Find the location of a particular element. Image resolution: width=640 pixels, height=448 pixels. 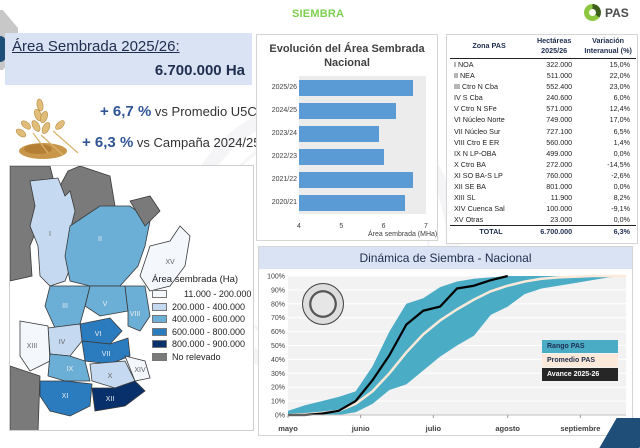

legend-item-rango-pas: Rango PAS is located at coordinates (580, 346).